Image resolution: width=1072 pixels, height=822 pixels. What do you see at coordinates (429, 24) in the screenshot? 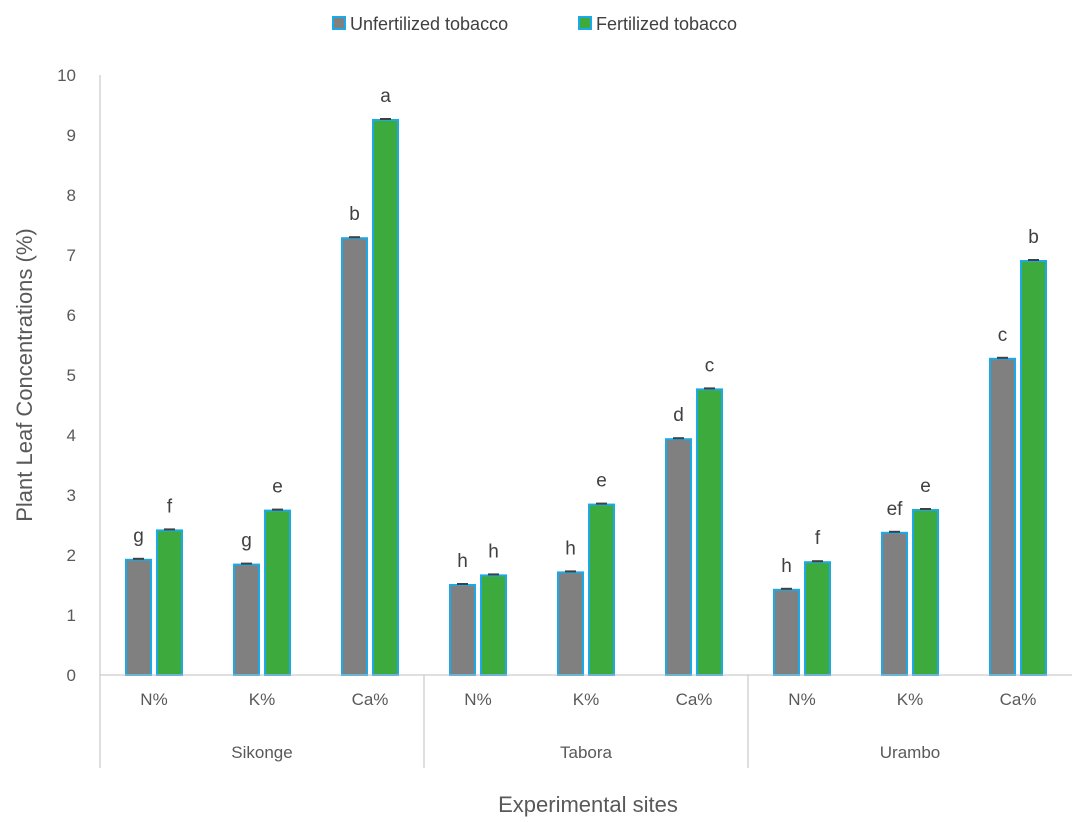
I see `legend-label: Unfertilized tobacco` at bounding box center [429, 24].